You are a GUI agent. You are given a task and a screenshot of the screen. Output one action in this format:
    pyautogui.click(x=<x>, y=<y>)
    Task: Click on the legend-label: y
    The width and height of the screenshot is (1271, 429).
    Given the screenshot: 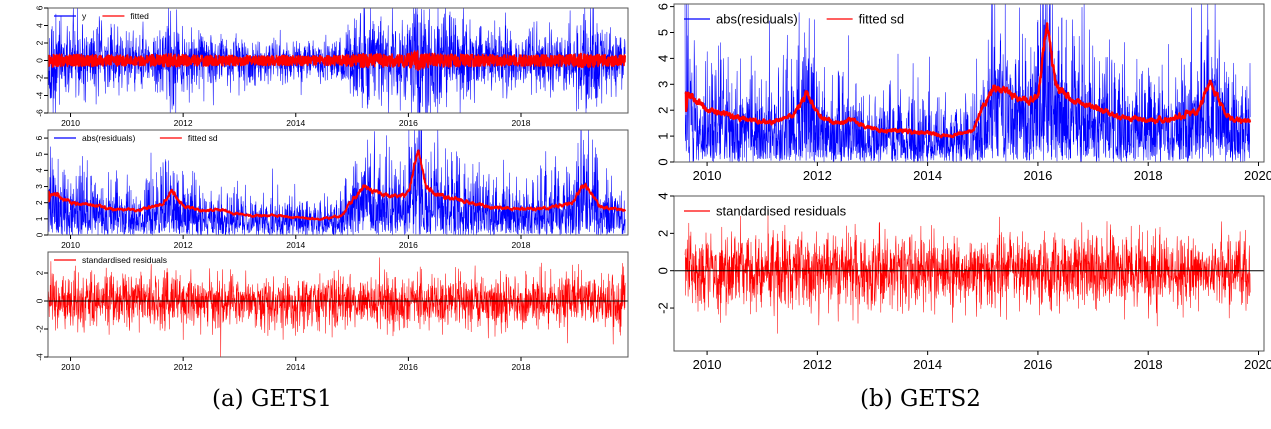 What is the action you would take?
    pyautogui.click(x=84, y=16)
    